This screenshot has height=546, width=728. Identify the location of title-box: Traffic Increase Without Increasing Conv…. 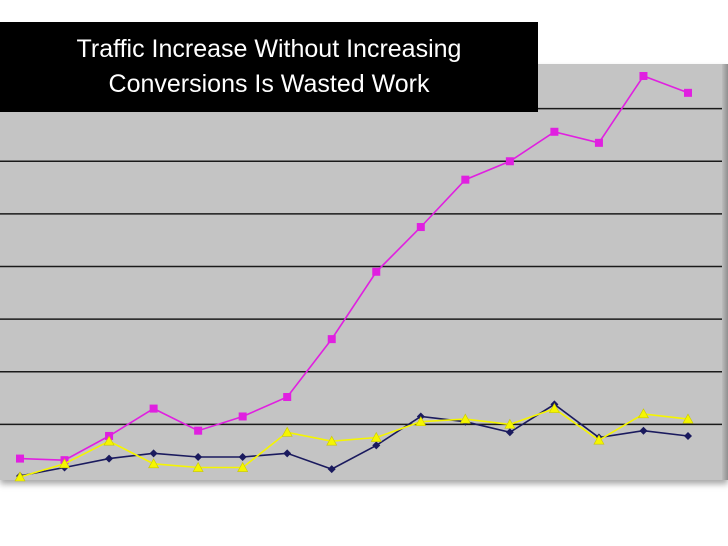
(269, 67).